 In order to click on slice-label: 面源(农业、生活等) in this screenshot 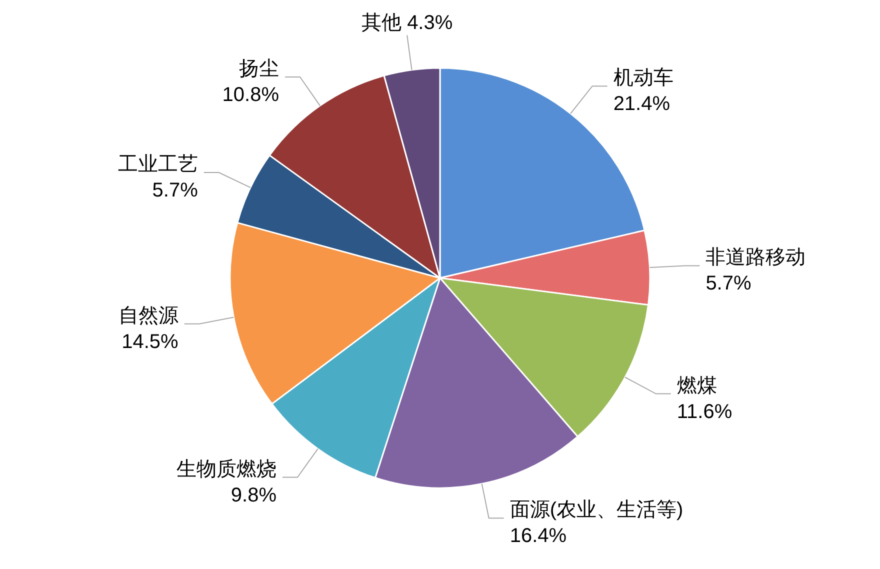, I will do `click(597, 510)`.